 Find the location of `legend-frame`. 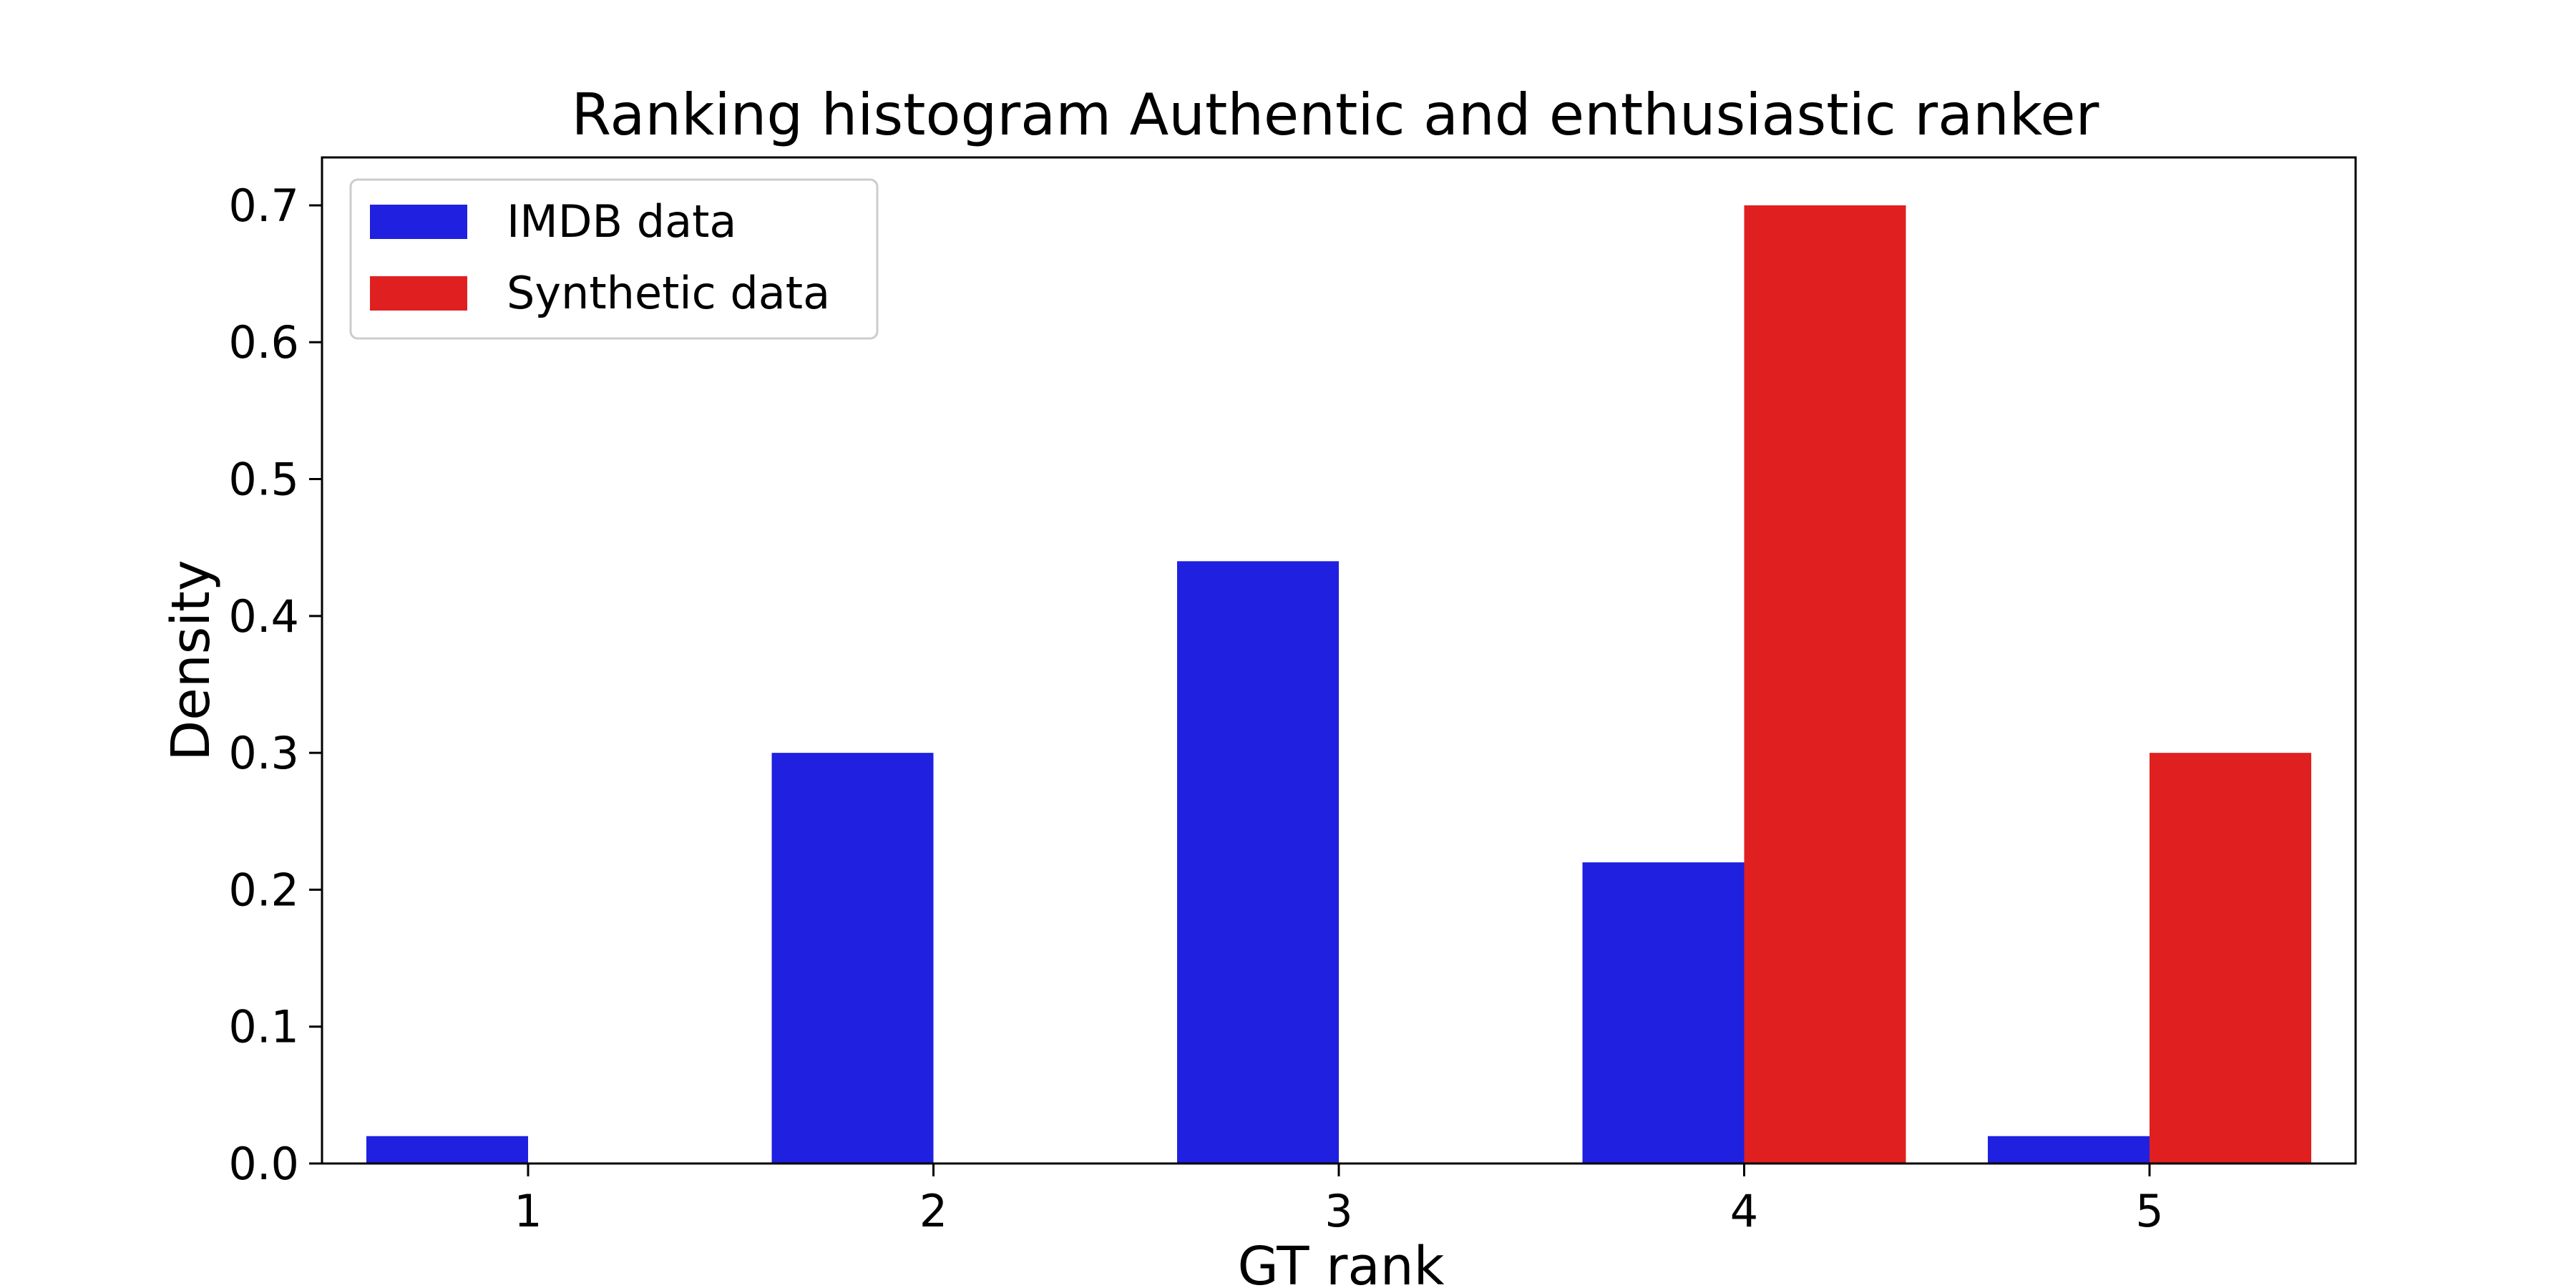

legend-frame is located at coordinates (614, 259).